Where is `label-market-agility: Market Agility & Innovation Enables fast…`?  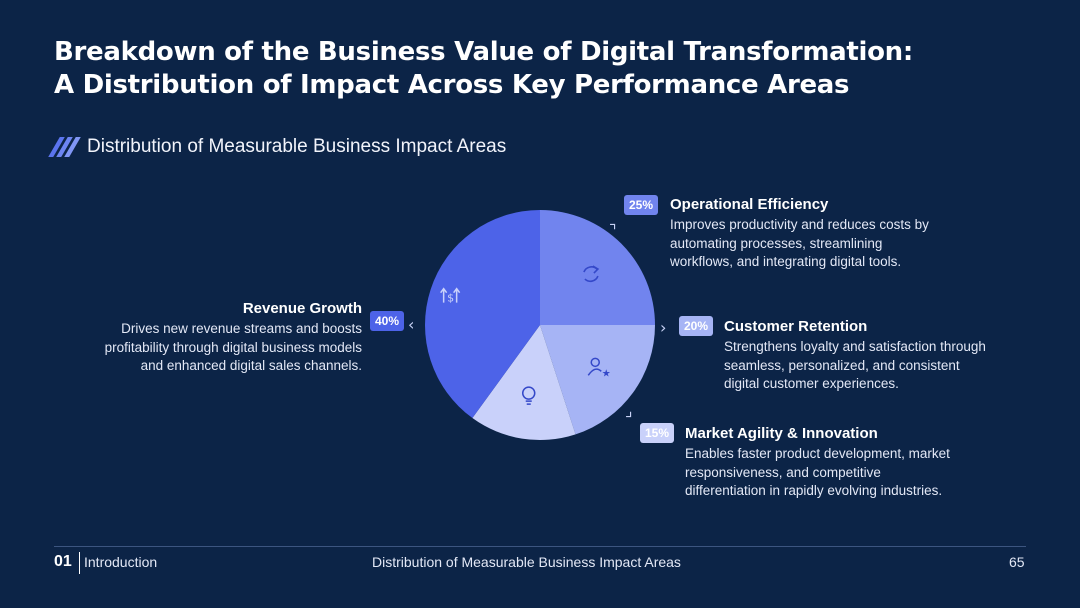
label-market-agility: Market Agility & Innovation Enables fast… is located at coordinates (865, 463).